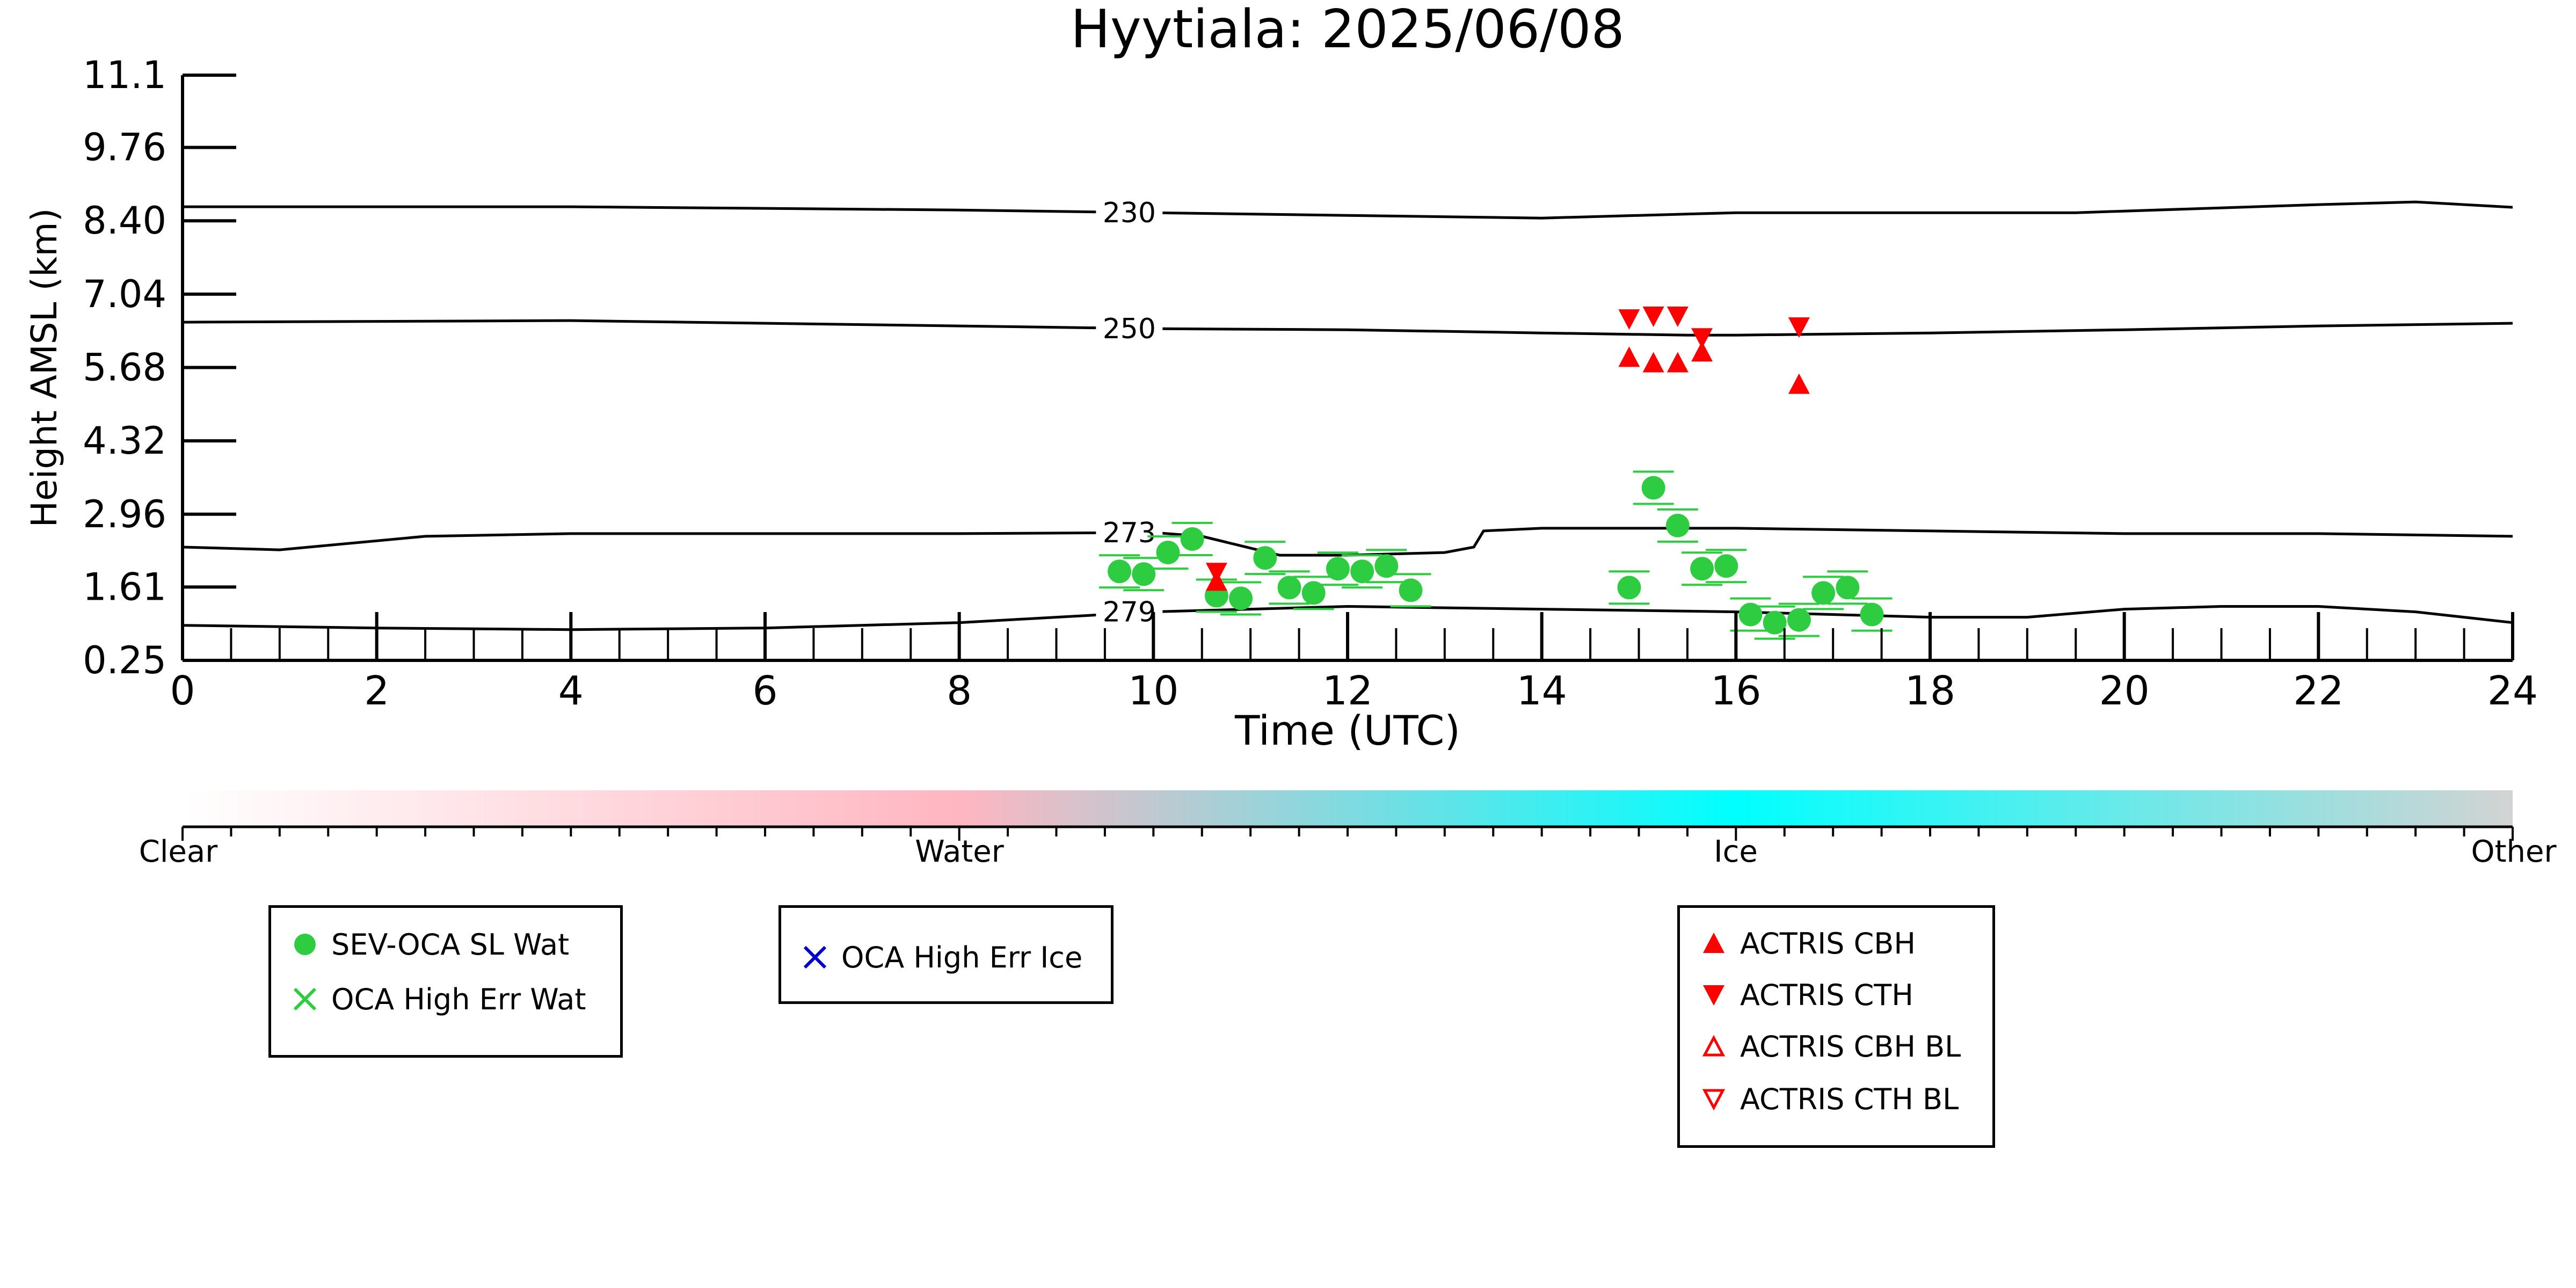 The height and width of the screenshot is (1288, 2576). Describe the element at coordinates (571, 691) in the screenshot. I see `x-tick-label: 4` at that location.